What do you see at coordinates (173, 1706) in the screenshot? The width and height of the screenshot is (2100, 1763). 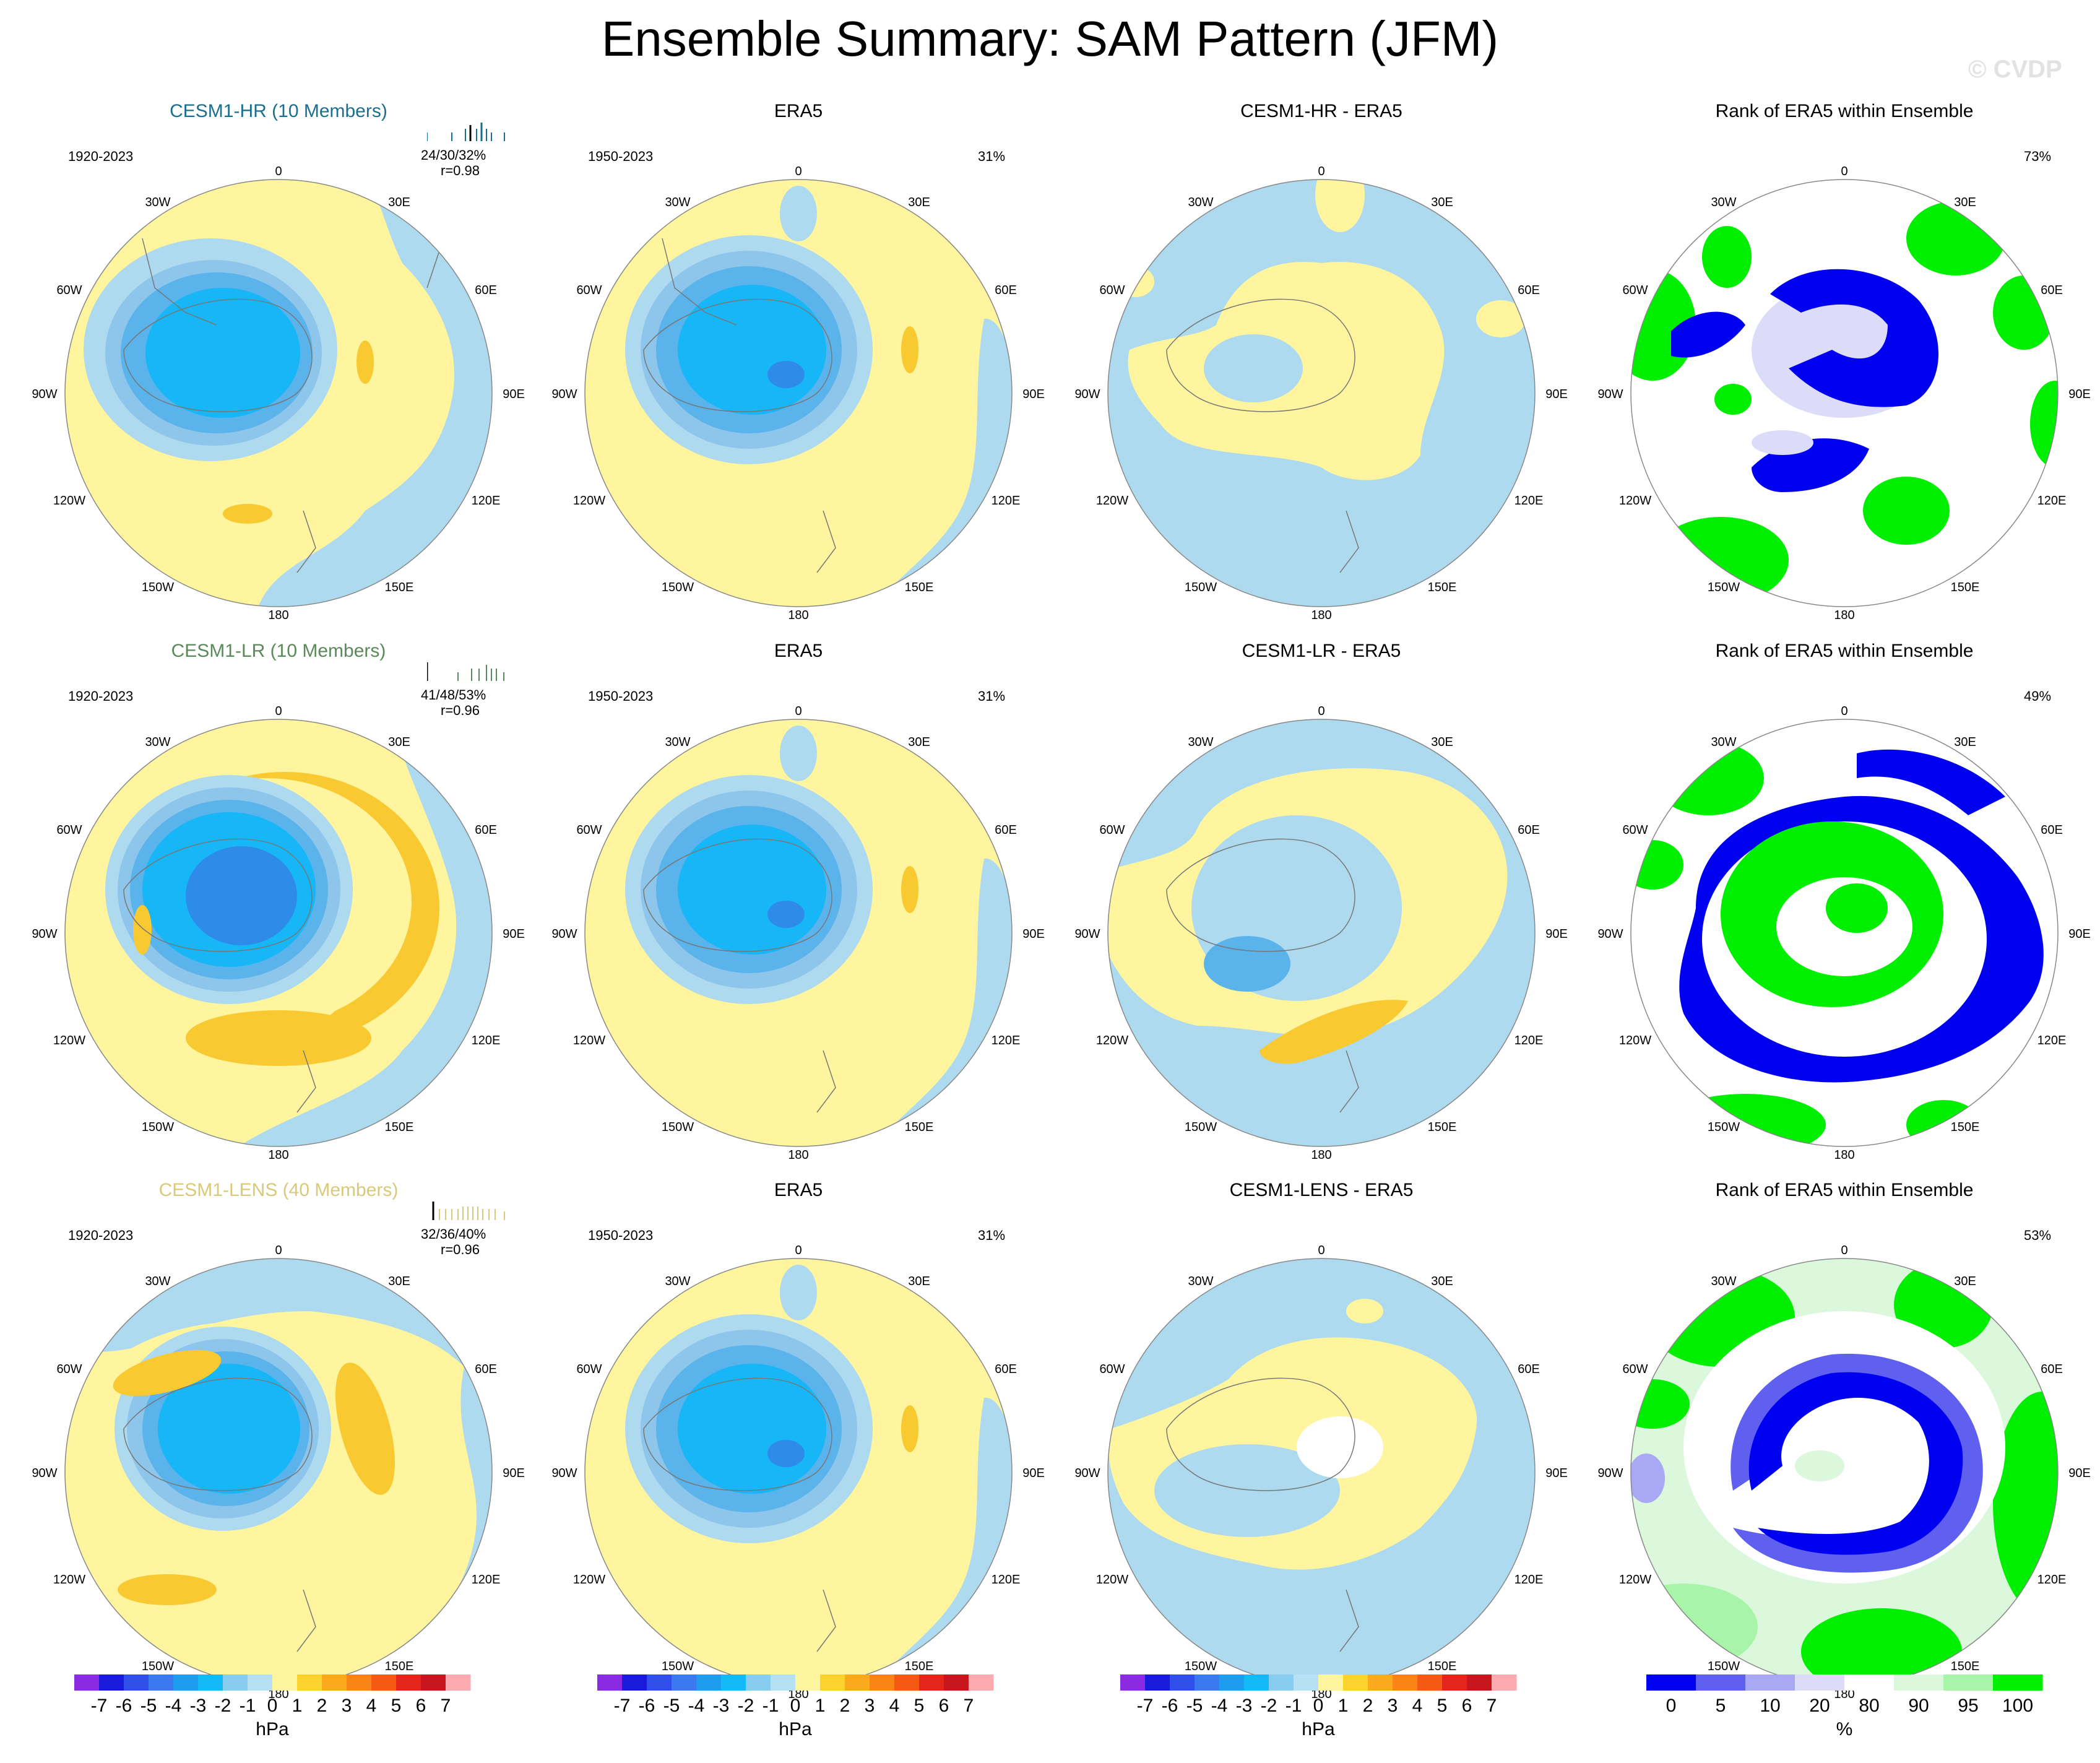 I see `colorbar-tick-label: -4` at bounding box center [173, 1706].